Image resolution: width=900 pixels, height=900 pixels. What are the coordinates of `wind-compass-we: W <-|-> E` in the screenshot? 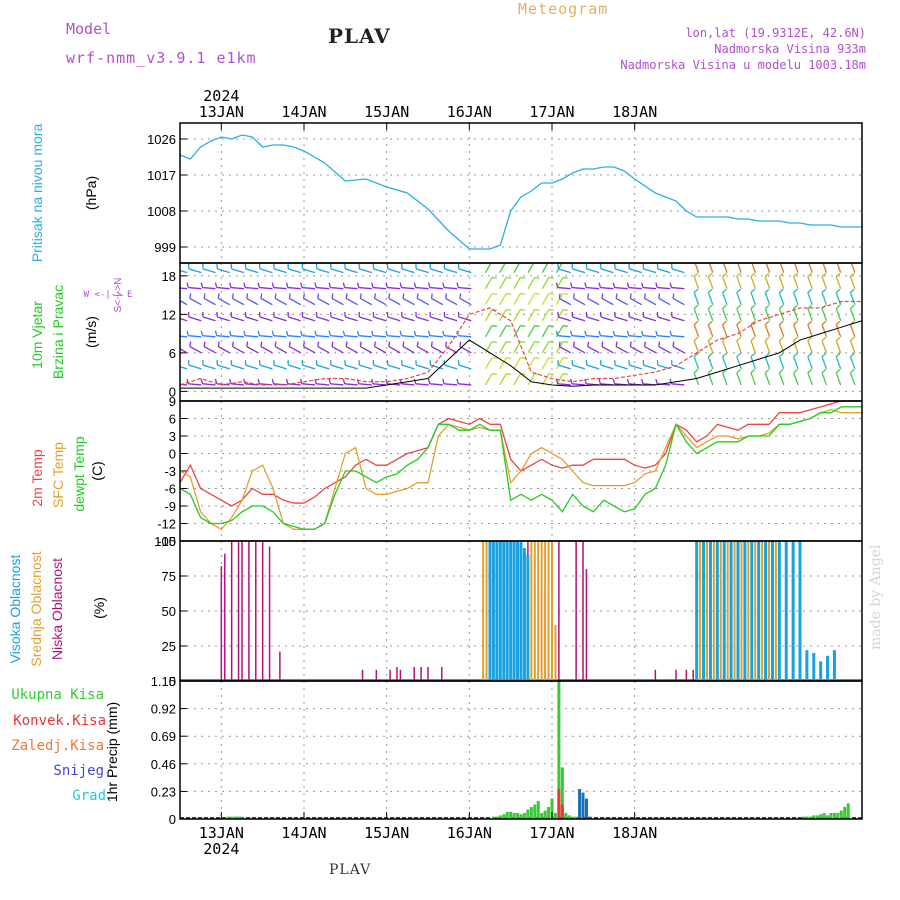 It's located at (108, 295).